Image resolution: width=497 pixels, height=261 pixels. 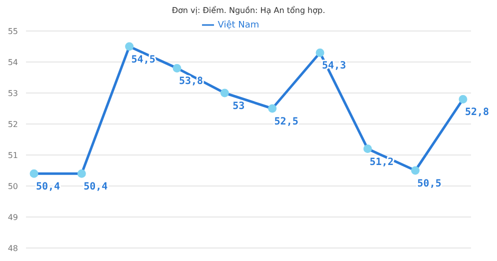 I want to click on data-label: 52,5, so click(x=286, y=122).